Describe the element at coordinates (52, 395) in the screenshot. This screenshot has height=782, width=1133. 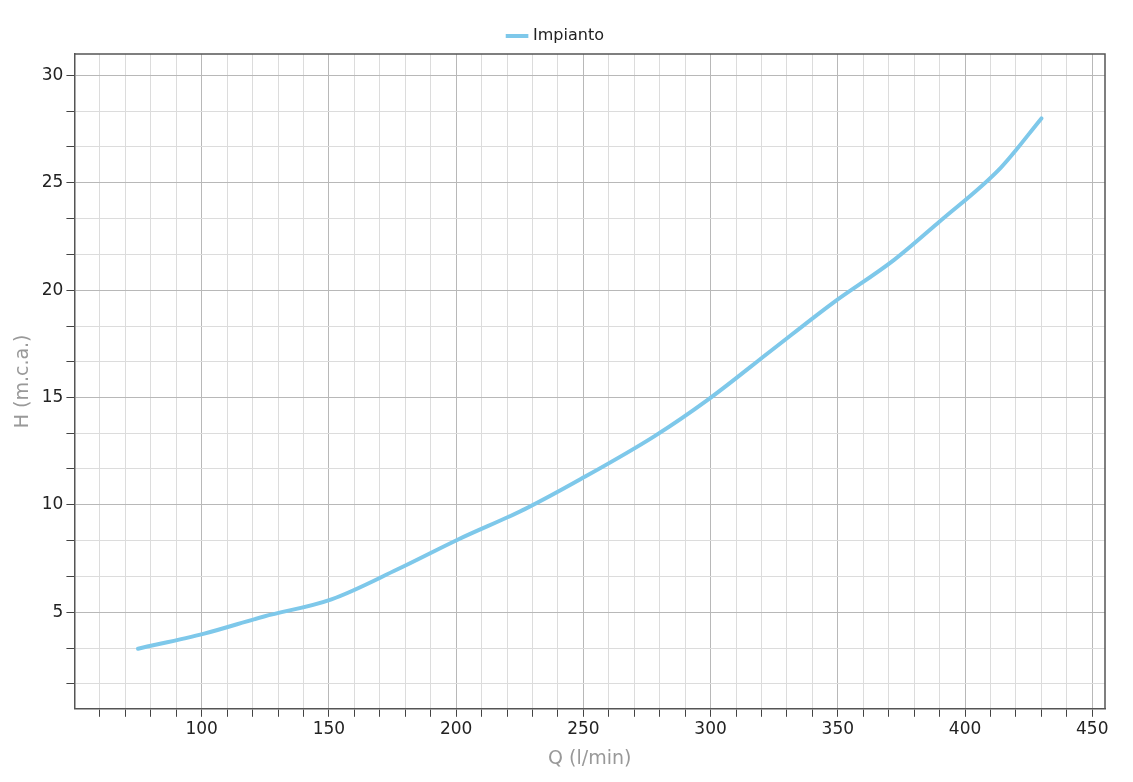
I see `y-tick-label: 15` at that location.